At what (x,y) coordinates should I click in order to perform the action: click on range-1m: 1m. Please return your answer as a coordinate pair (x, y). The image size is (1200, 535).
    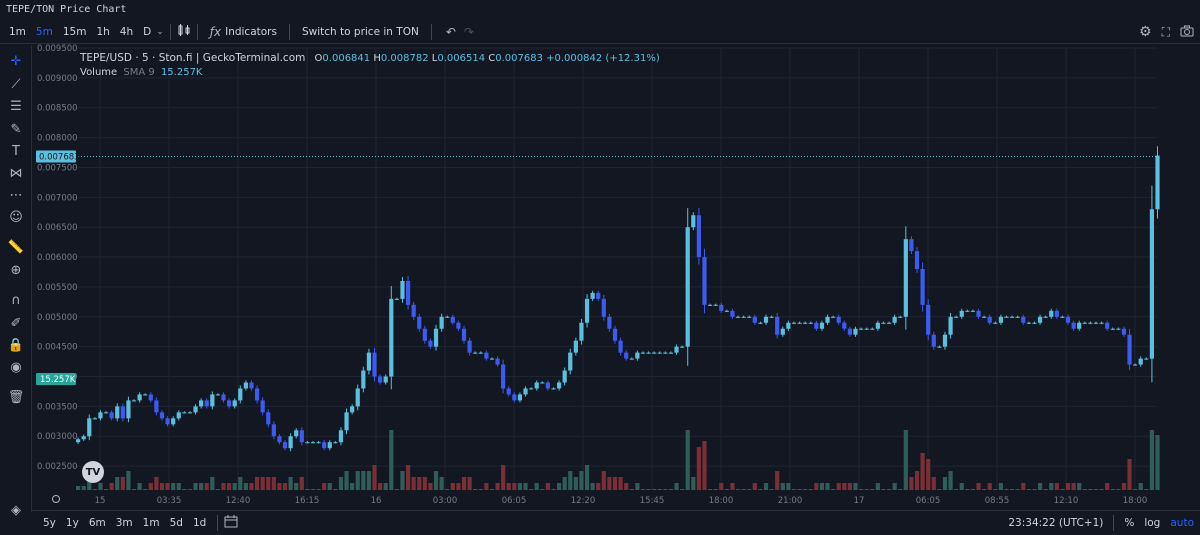
    Looking at the image, I should click on (151, 522).